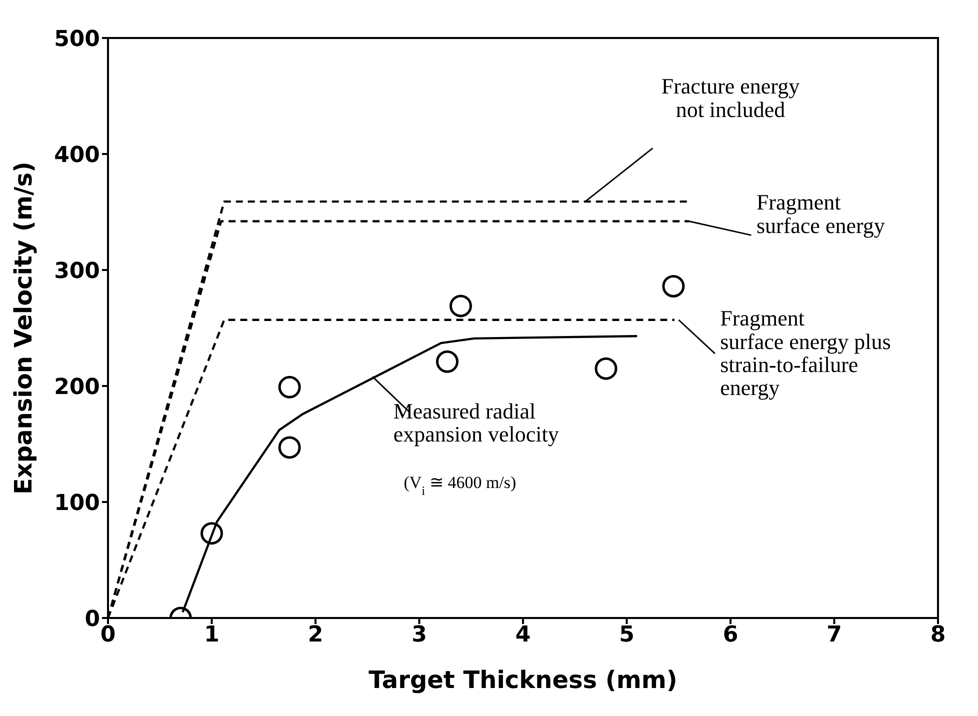 The width and height of the screenshot is (978, 716). Describe the element at coordinates (77, 155) in the screenshot. I see `y-tick-label: 400` at that location.